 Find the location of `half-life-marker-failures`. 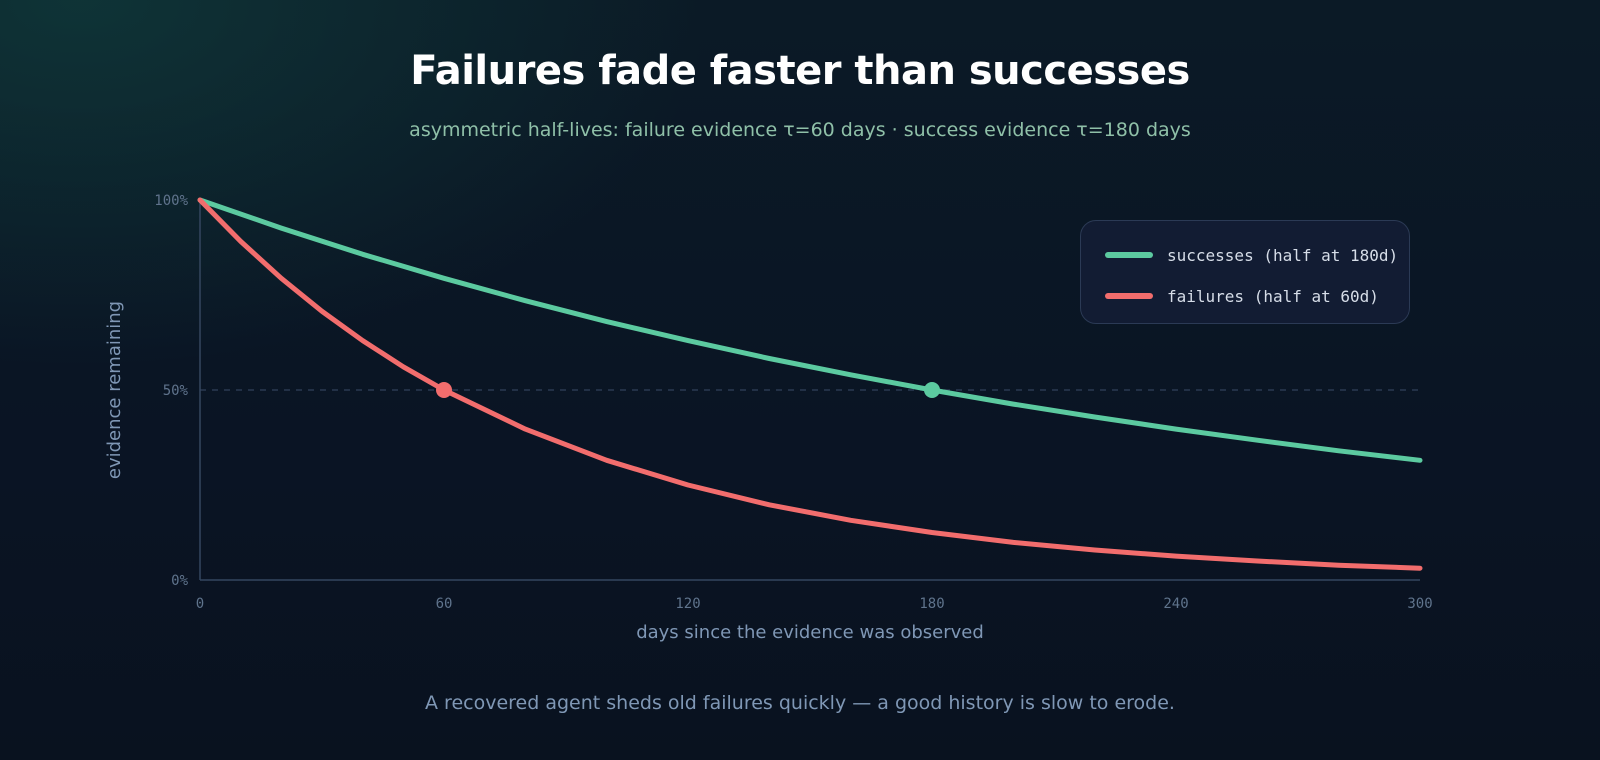

half-life-marker-failures is located at coordinates (444, 390).